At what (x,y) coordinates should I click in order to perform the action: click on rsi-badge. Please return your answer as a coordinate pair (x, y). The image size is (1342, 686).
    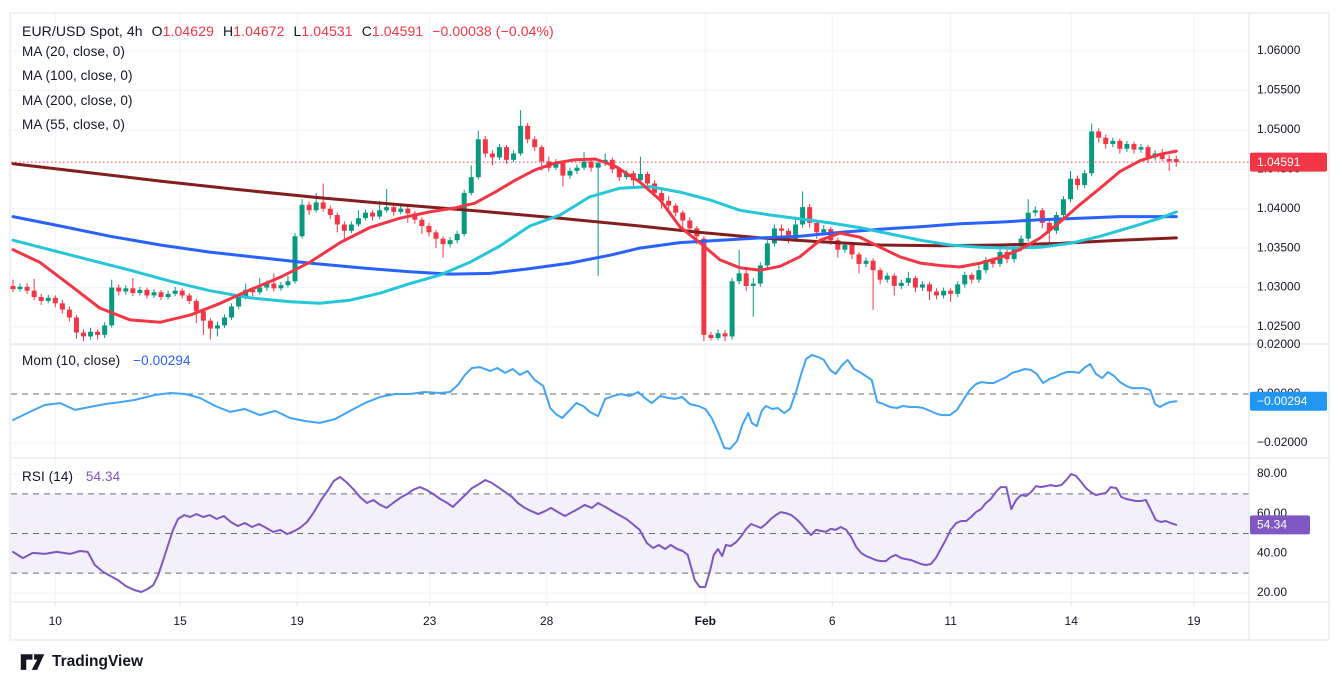
    Looking at the image, I should click on (1280, 525).